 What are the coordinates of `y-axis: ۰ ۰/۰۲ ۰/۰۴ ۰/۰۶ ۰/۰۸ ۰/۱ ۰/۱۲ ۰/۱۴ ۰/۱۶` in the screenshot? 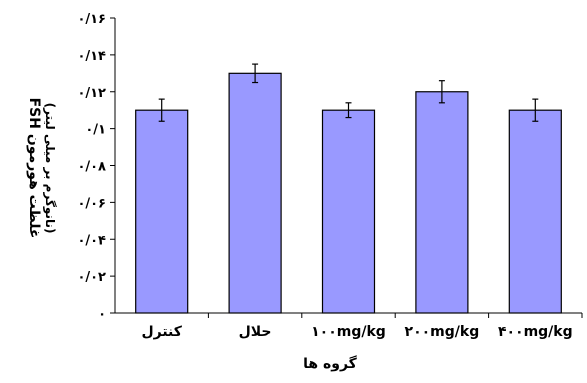 It's located at (96, 167).